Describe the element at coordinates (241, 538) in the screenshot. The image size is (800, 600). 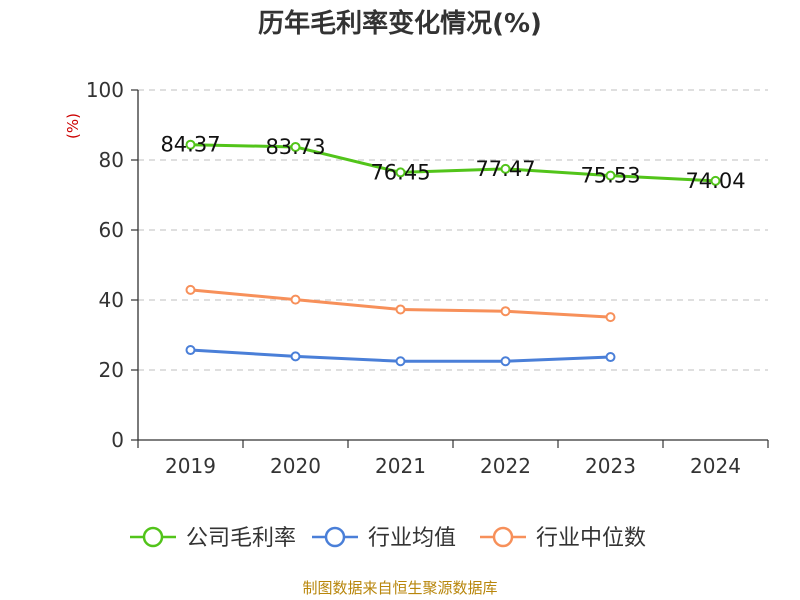
I see `legend-label: 公司毛利率` at that location.